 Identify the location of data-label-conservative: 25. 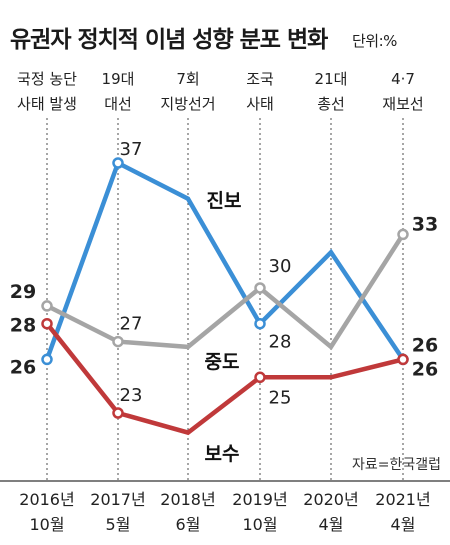
(280, 397).